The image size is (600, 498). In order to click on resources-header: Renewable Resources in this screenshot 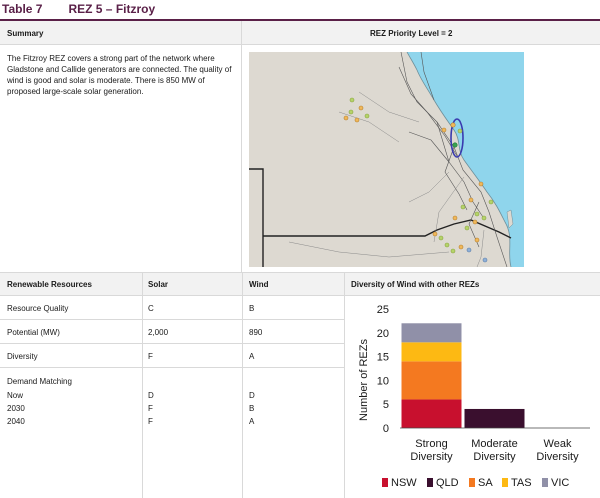, I will do `click(49, 284)`.